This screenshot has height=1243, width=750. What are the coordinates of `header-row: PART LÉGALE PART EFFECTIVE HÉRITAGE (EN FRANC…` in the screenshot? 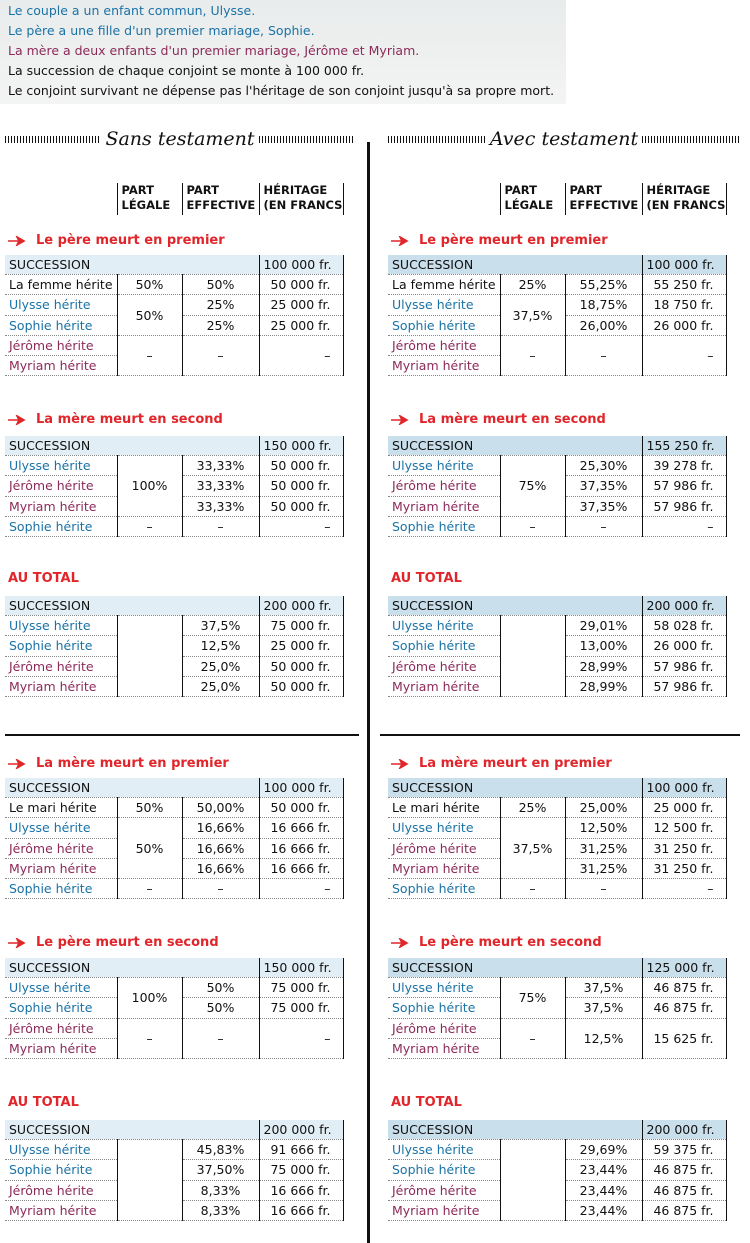 It's located at (557, 199).